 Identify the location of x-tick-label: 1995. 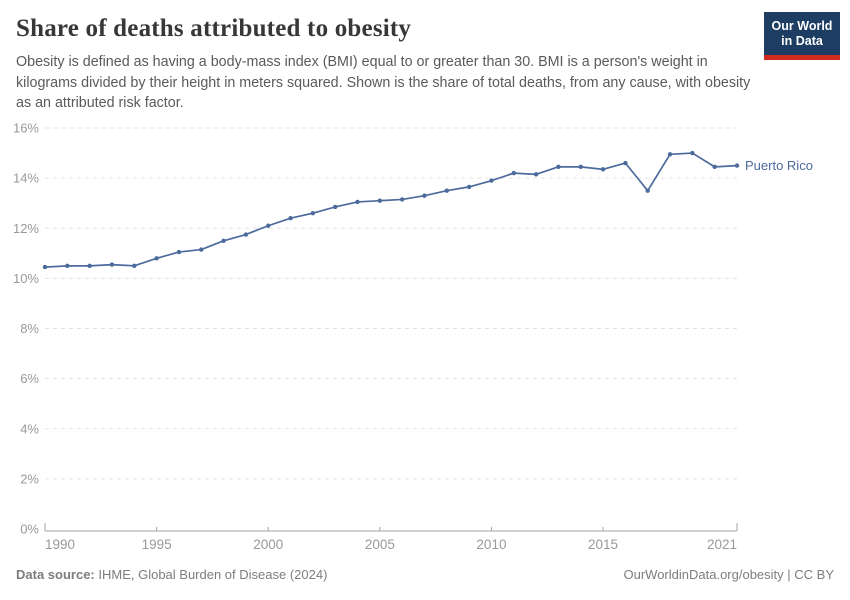
(157, 544).